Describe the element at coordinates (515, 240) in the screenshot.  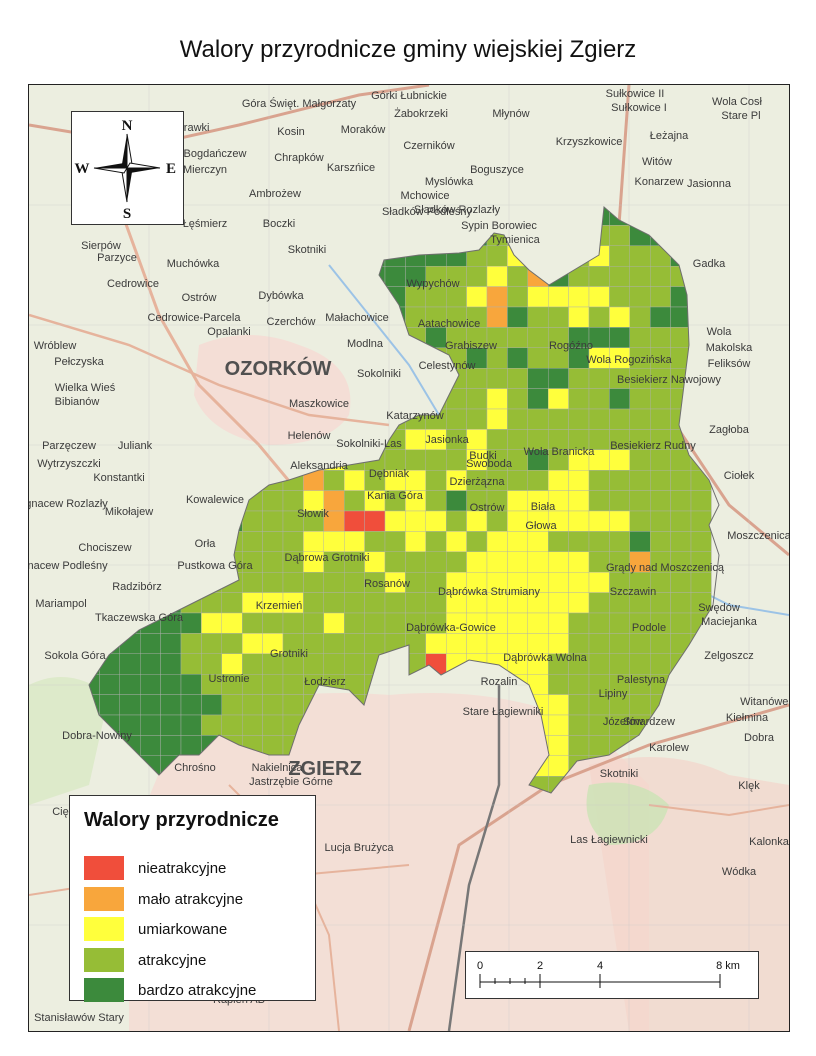
I see `place-label: Tymienica` at that location.